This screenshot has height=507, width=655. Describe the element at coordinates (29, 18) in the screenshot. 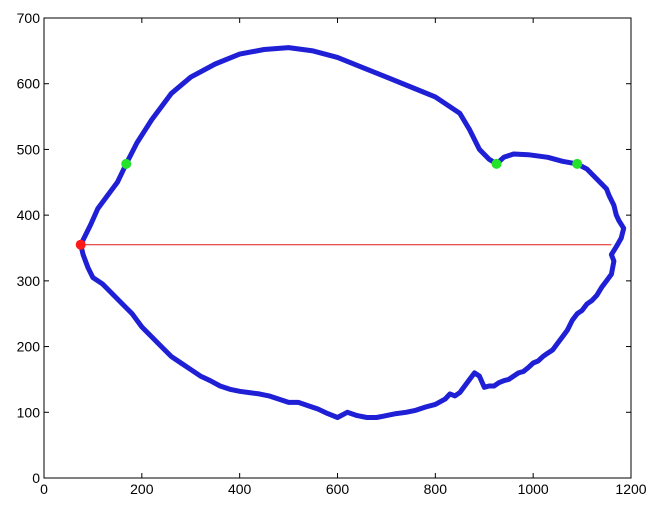

I see `y-tick-label: 700` at that location.